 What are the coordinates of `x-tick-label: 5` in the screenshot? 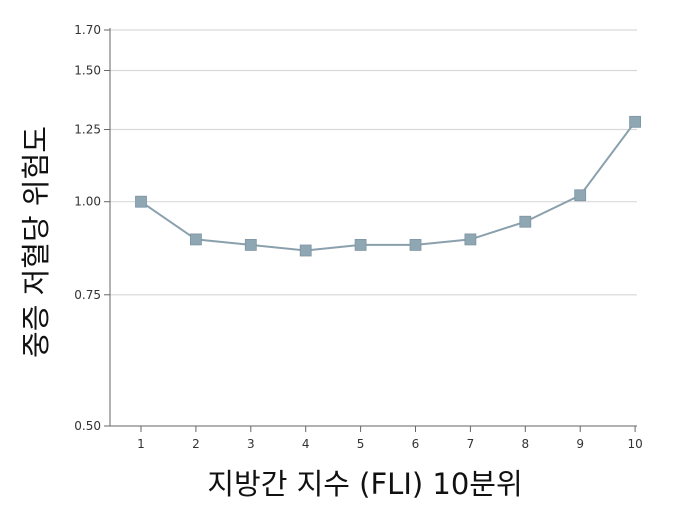 It's located at (361, 444).